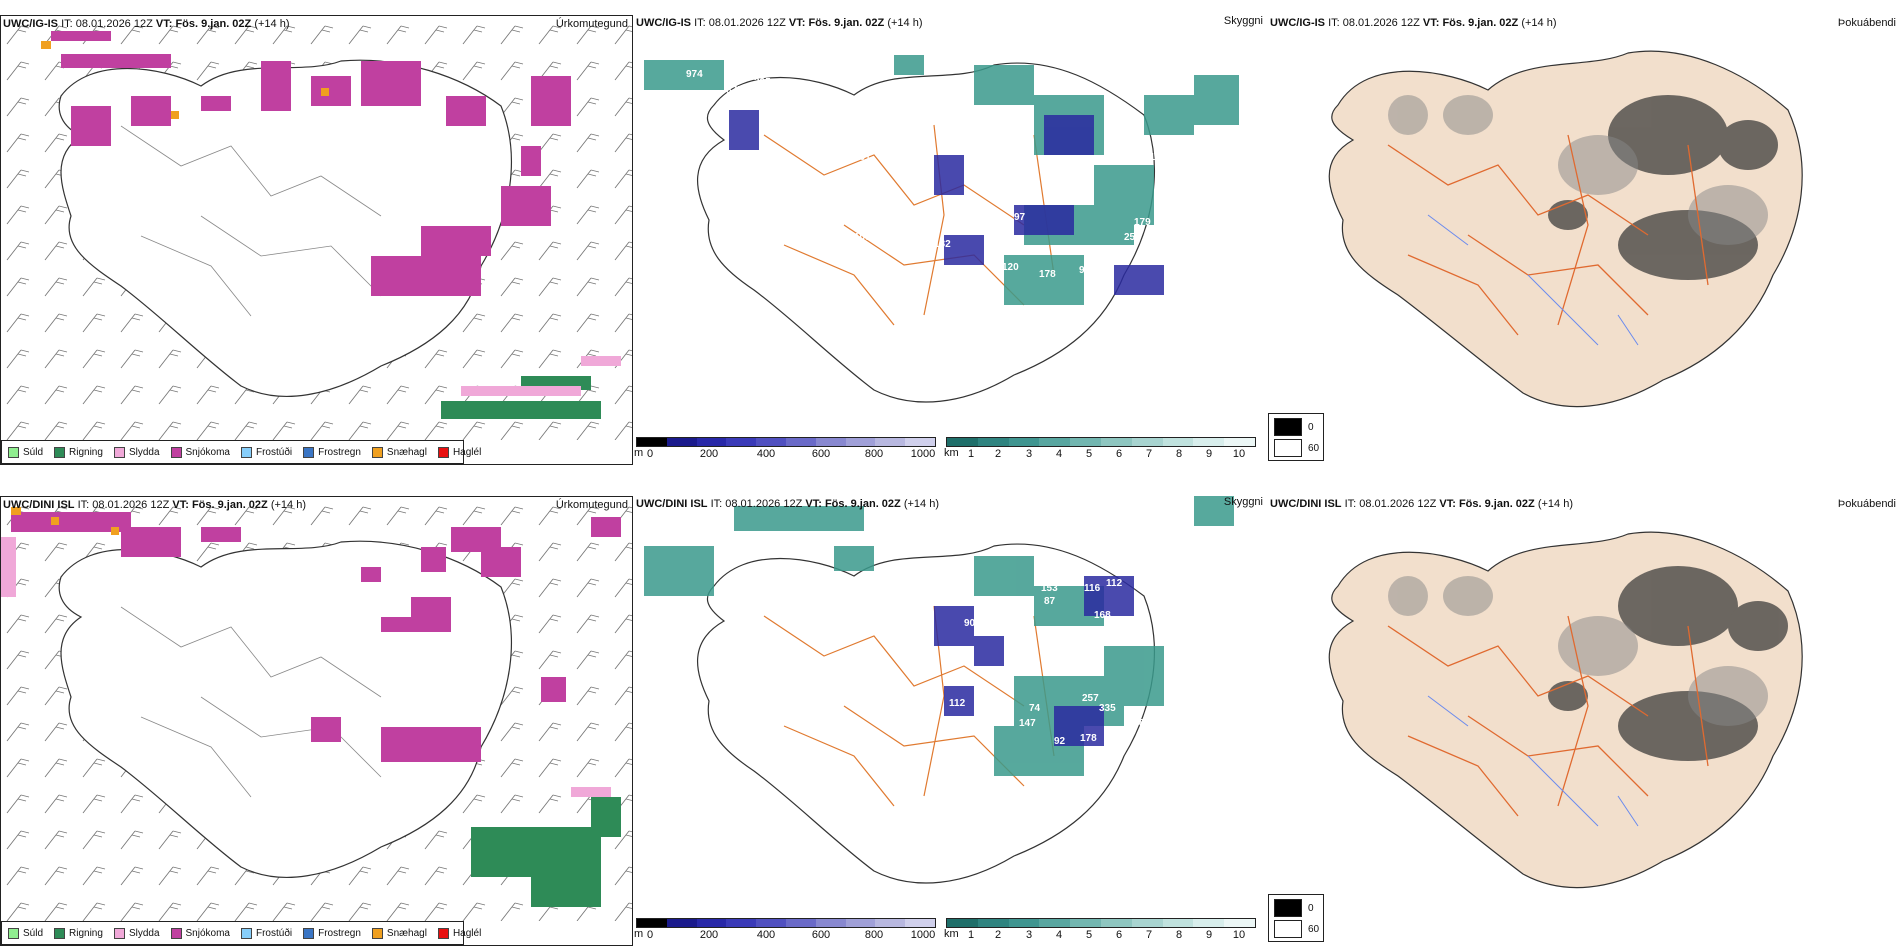  I want to click on vis-label: 115, so click(962, 272).